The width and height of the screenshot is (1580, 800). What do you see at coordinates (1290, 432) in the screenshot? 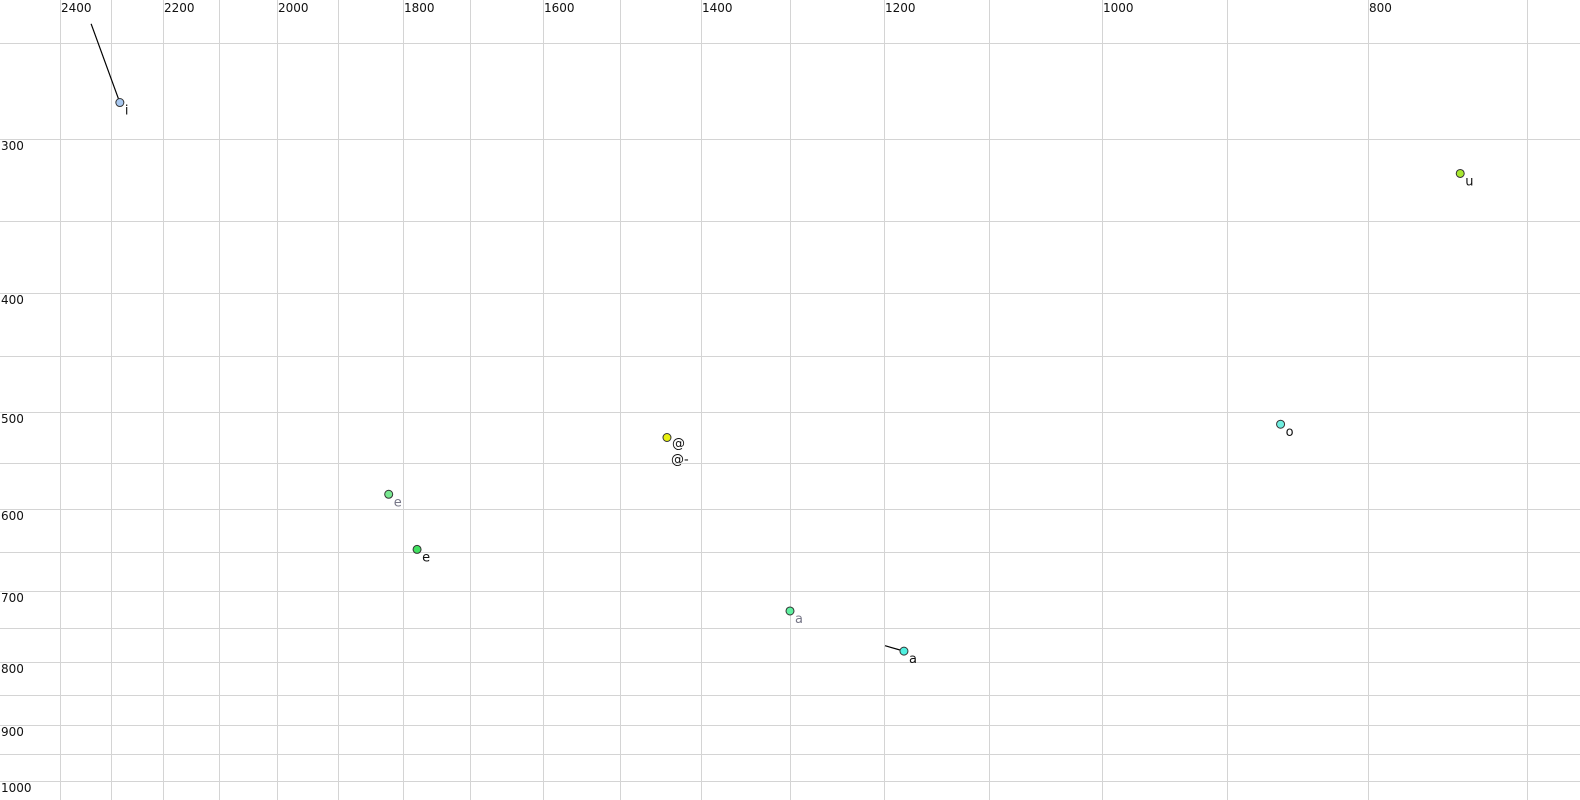
I see `point-label: o` at bounding box center [1290, 432].